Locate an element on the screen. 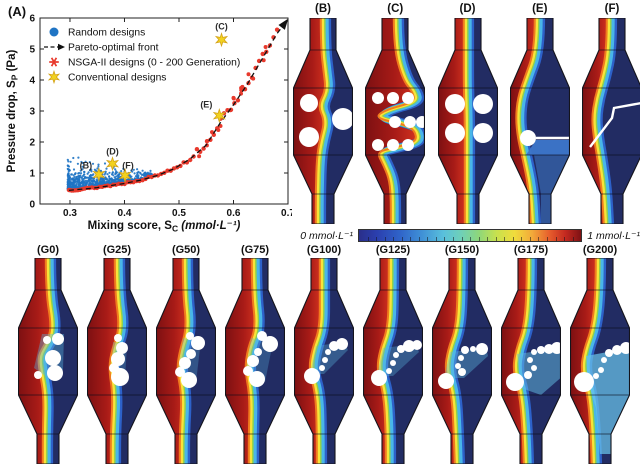  design-panel-g50: (G50) is located at coordinates (186, 354).